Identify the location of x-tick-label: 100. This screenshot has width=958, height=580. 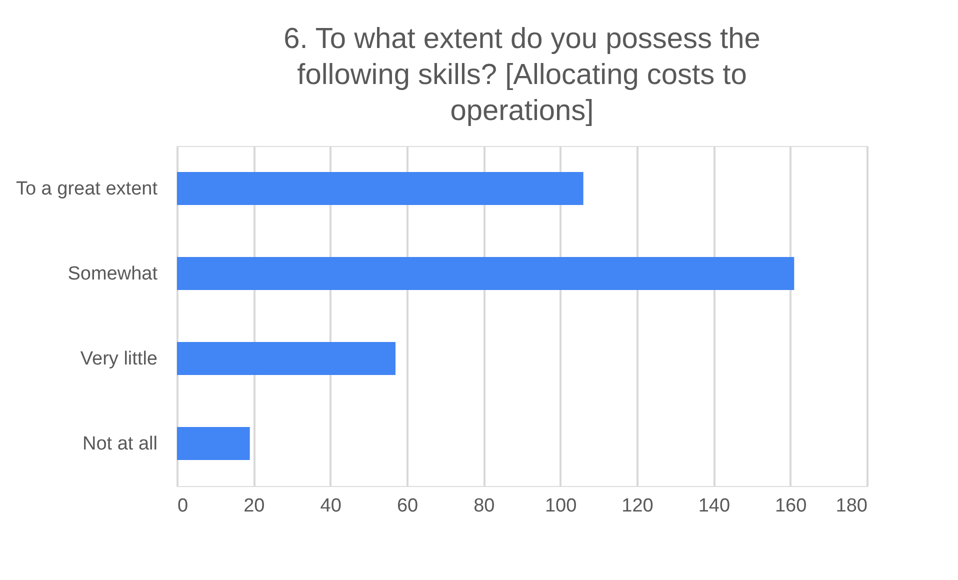
(560, 506).